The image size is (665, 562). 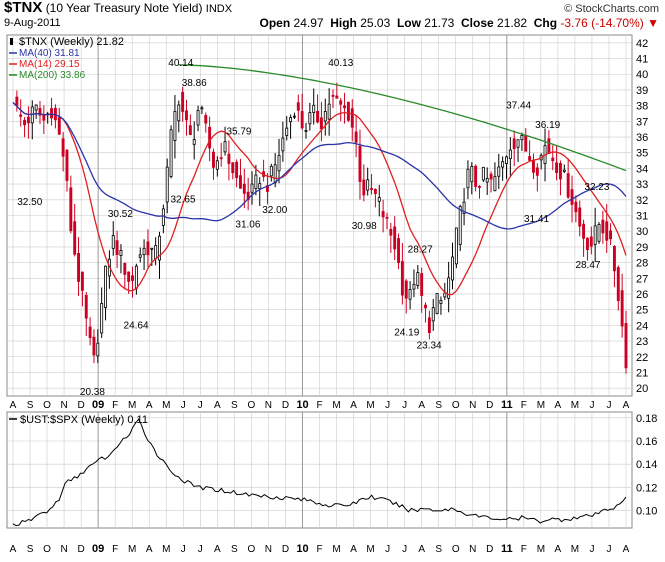 I want to click on price-x-month-label: 11, so click(x=507, y=405).